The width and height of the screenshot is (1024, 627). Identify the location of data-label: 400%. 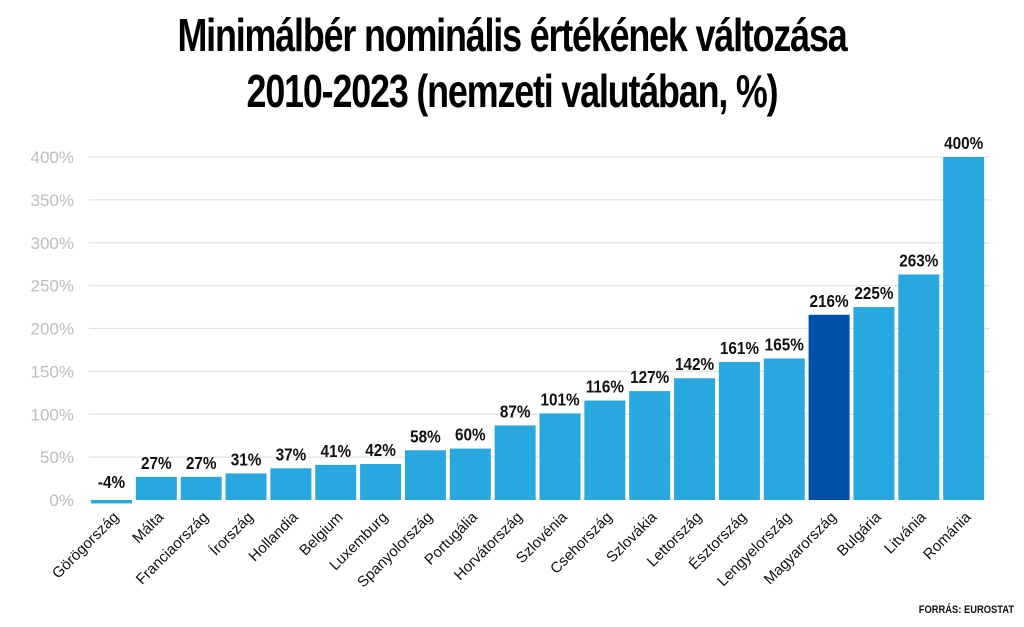
(963, 143).